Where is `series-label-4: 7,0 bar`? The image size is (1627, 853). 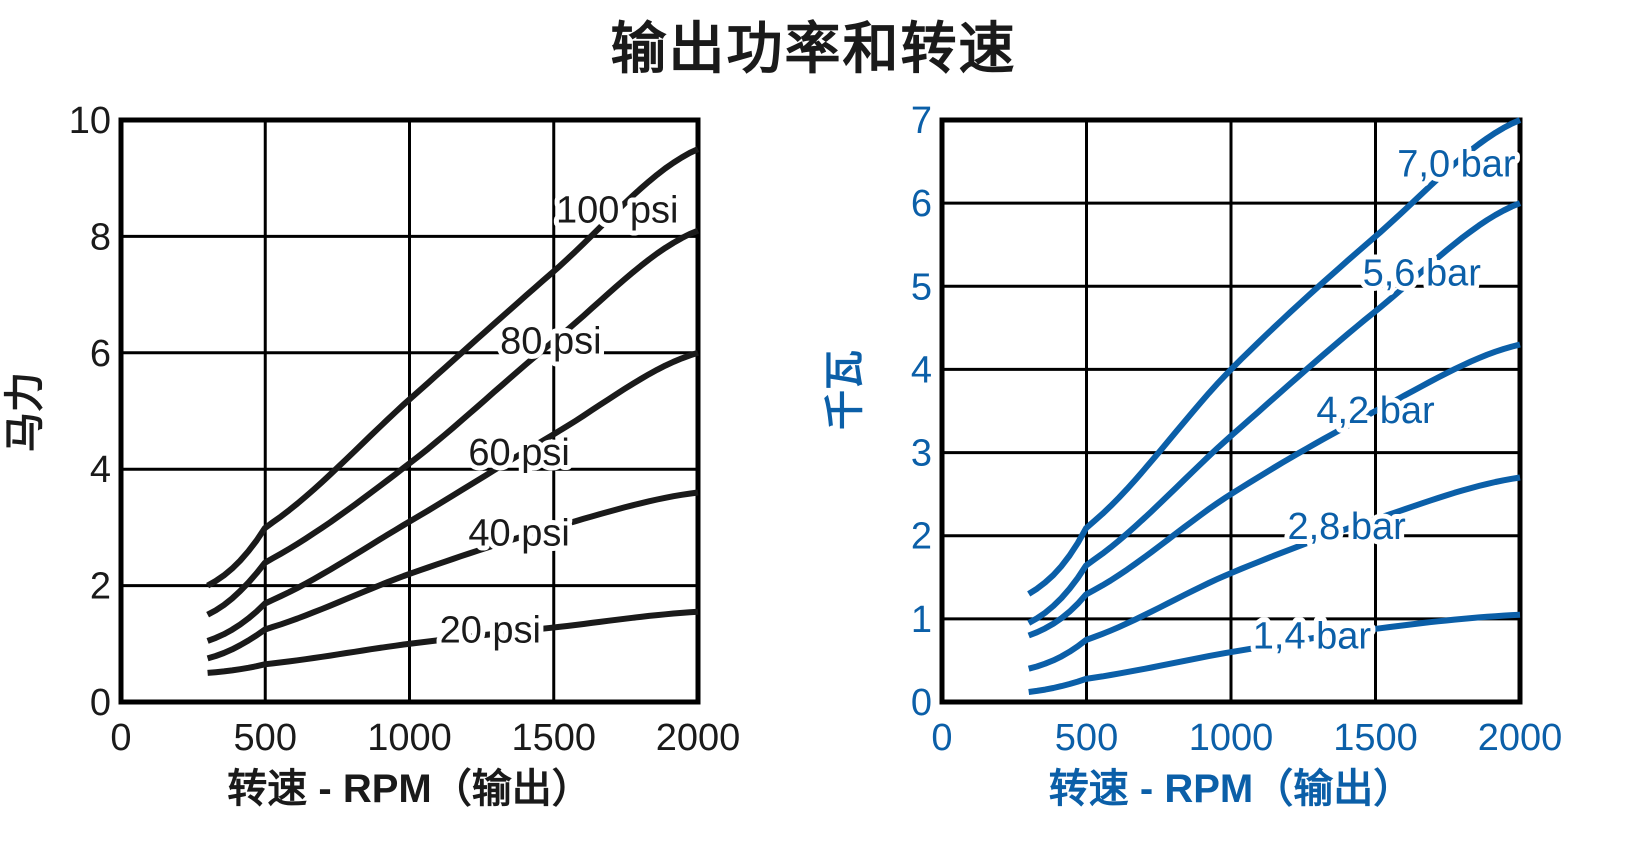 series-label-4: 7,0 bar is located at coordinates (1456, 164).